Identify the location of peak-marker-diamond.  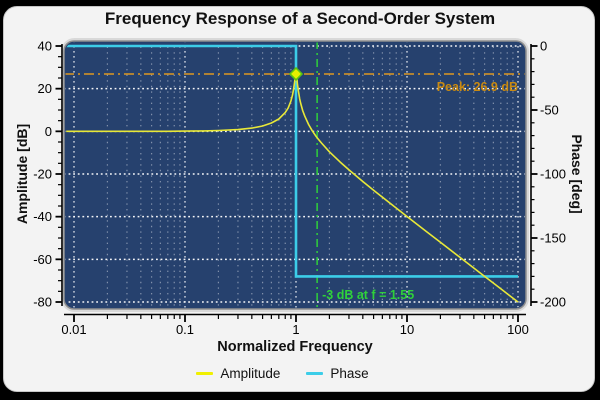
(296, 74).